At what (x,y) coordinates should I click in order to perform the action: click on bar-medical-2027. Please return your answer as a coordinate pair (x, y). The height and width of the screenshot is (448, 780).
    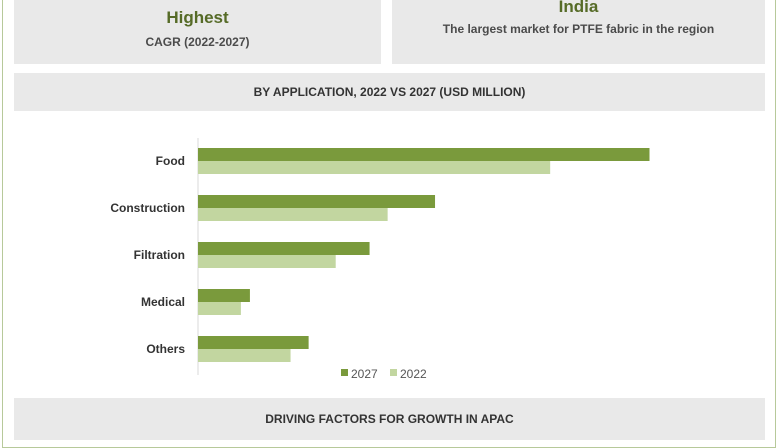
    Looking at the image, I should click on (224, 295).